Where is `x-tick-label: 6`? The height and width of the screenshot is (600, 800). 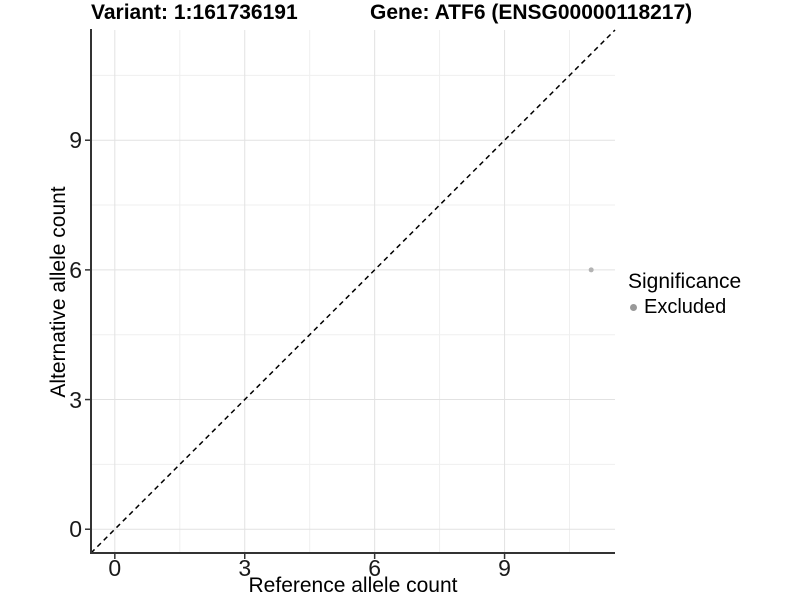
x-tick-label: 6 is located at coordinates (375, 568).